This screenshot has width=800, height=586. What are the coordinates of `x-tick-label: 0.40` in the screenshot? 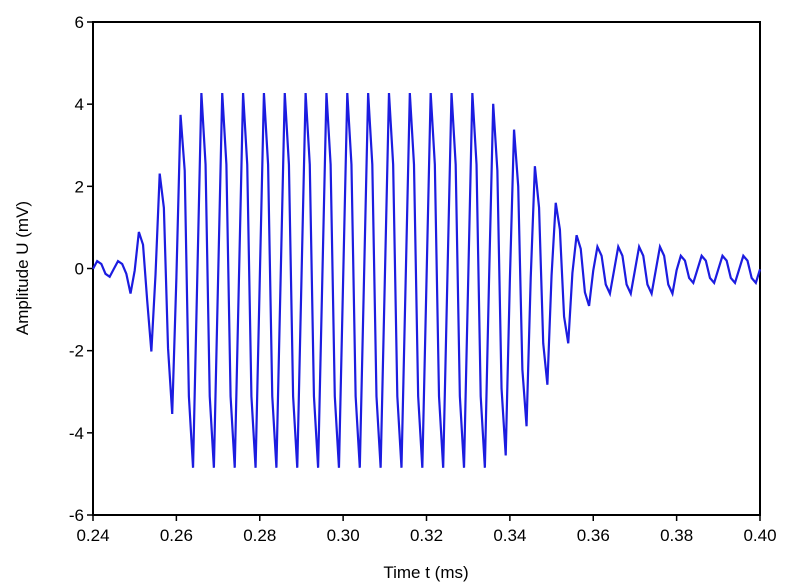 It's located at (759, 535).